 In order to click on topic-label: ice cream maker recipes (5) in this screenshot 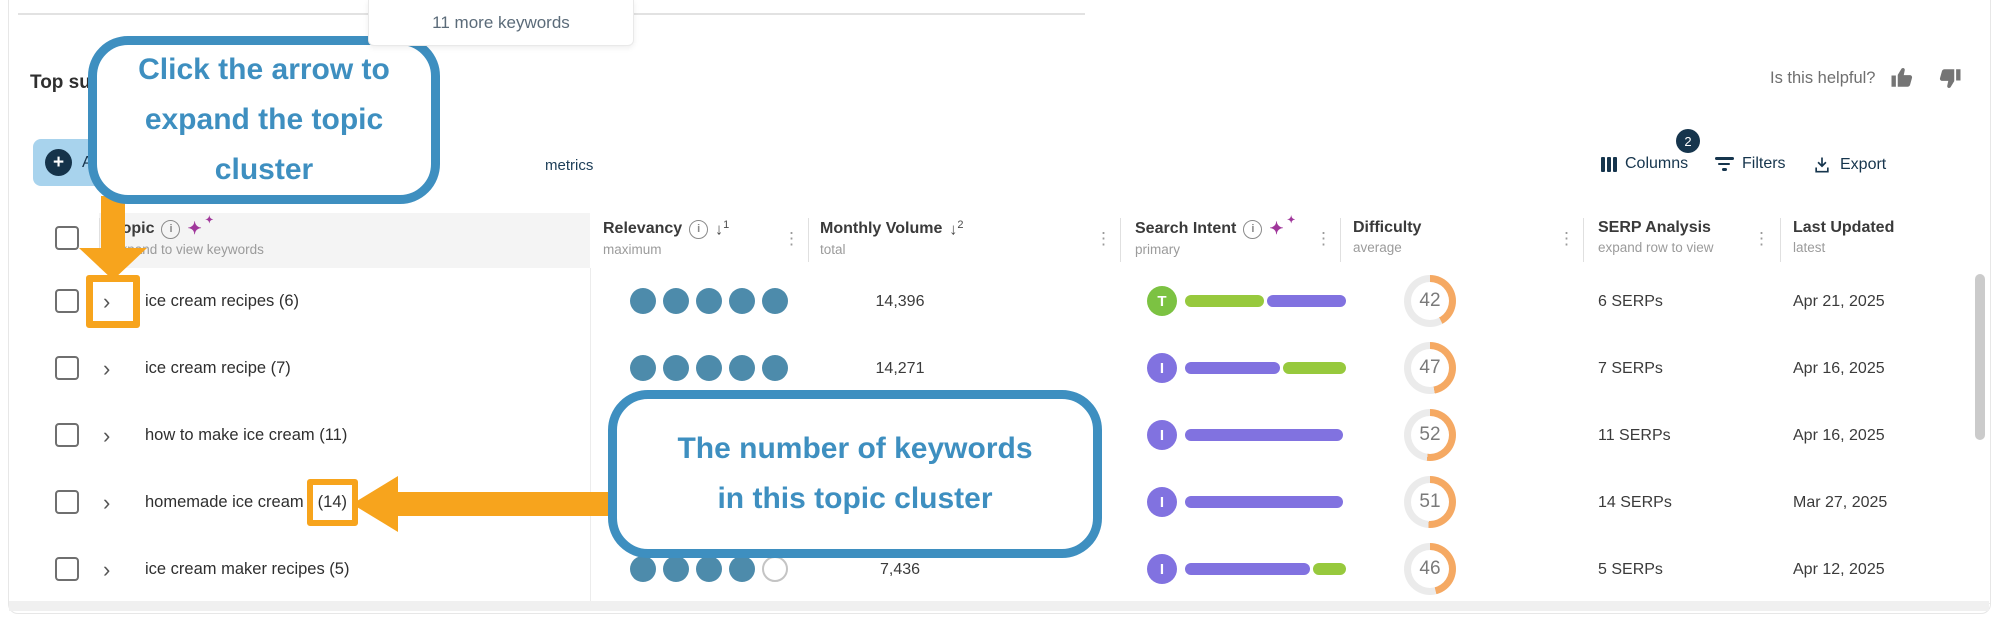, I will do `click(247, 569)`.